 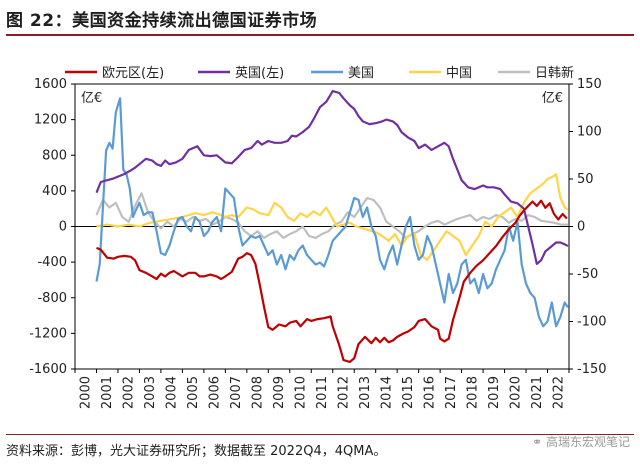 What do you see at coordinates (258, 392) in the screenshot?
I see `x-tick-label: 2008` at bounding box center [258, 392].